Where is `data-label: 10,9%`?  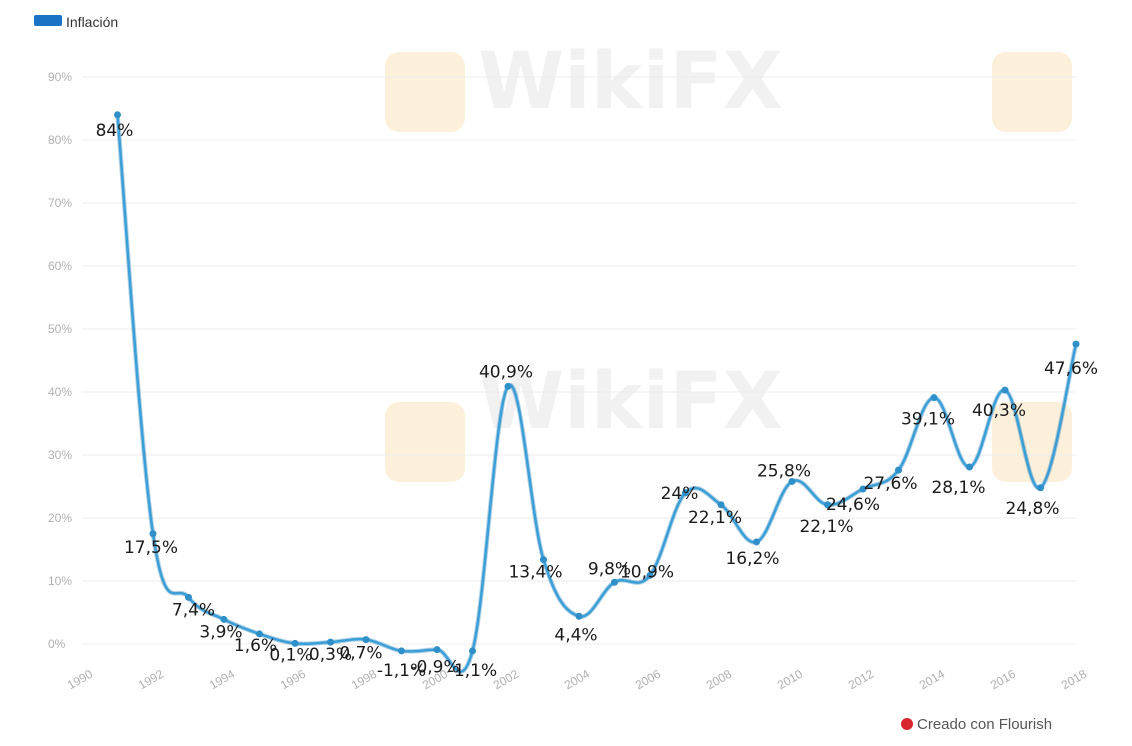 data-label: 10,9% is located at coordinates (647, 572).